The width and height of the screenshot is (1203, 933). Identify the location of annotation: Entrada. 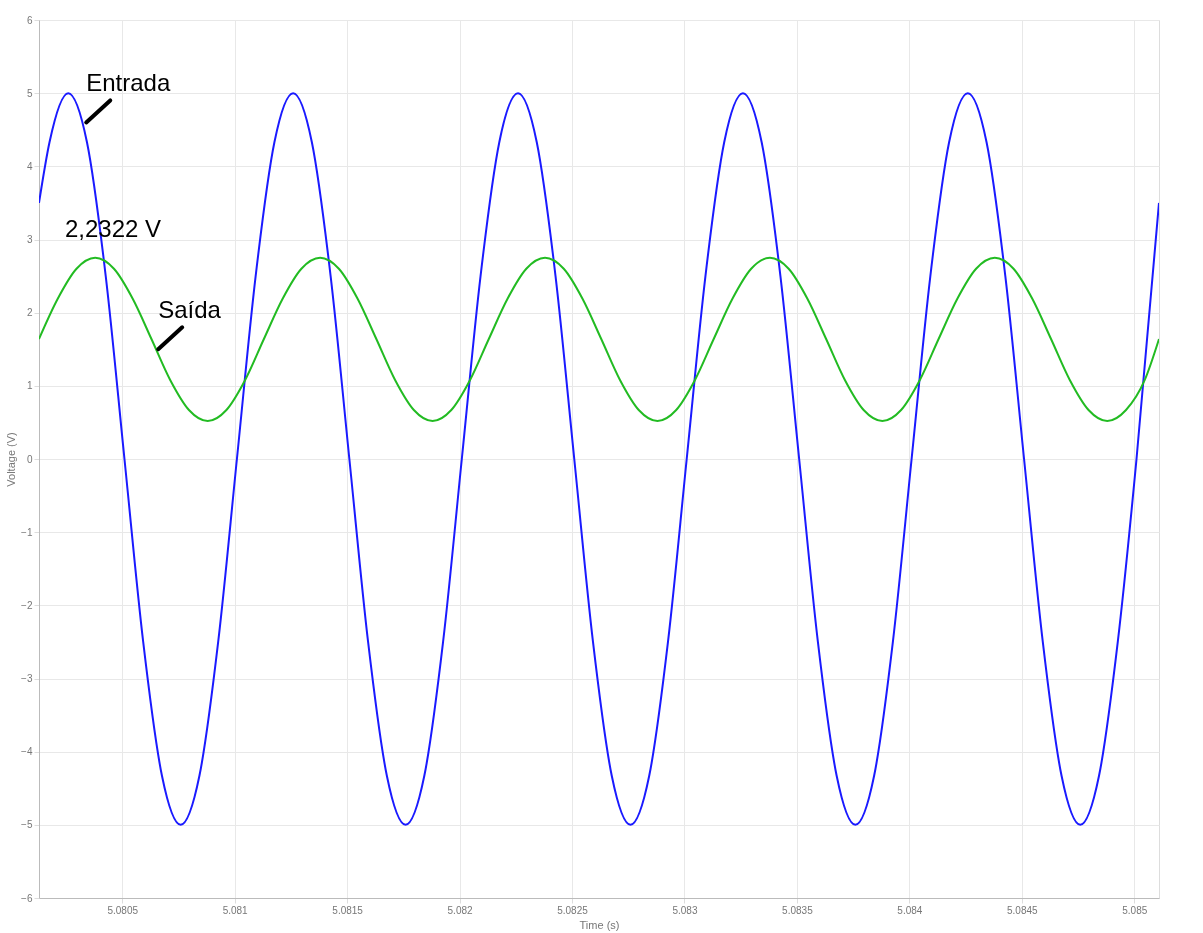
(128, 83).